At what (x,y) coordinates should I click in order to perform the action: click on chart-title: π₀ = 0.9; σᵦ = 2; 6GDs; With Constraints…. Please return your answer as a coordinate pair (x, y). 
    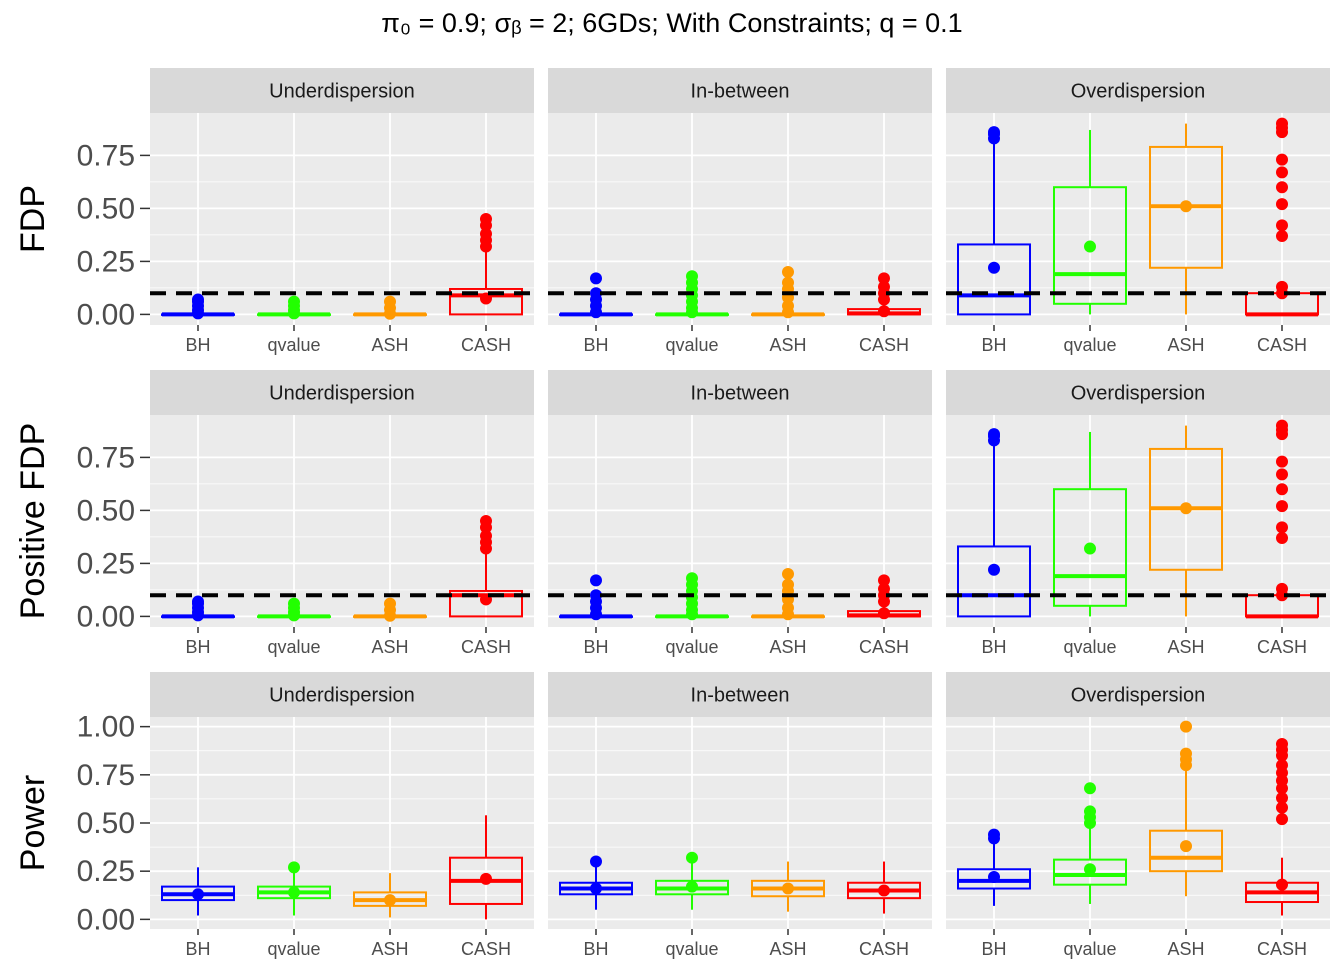
    Looking at the image, I should click on (671, 23).